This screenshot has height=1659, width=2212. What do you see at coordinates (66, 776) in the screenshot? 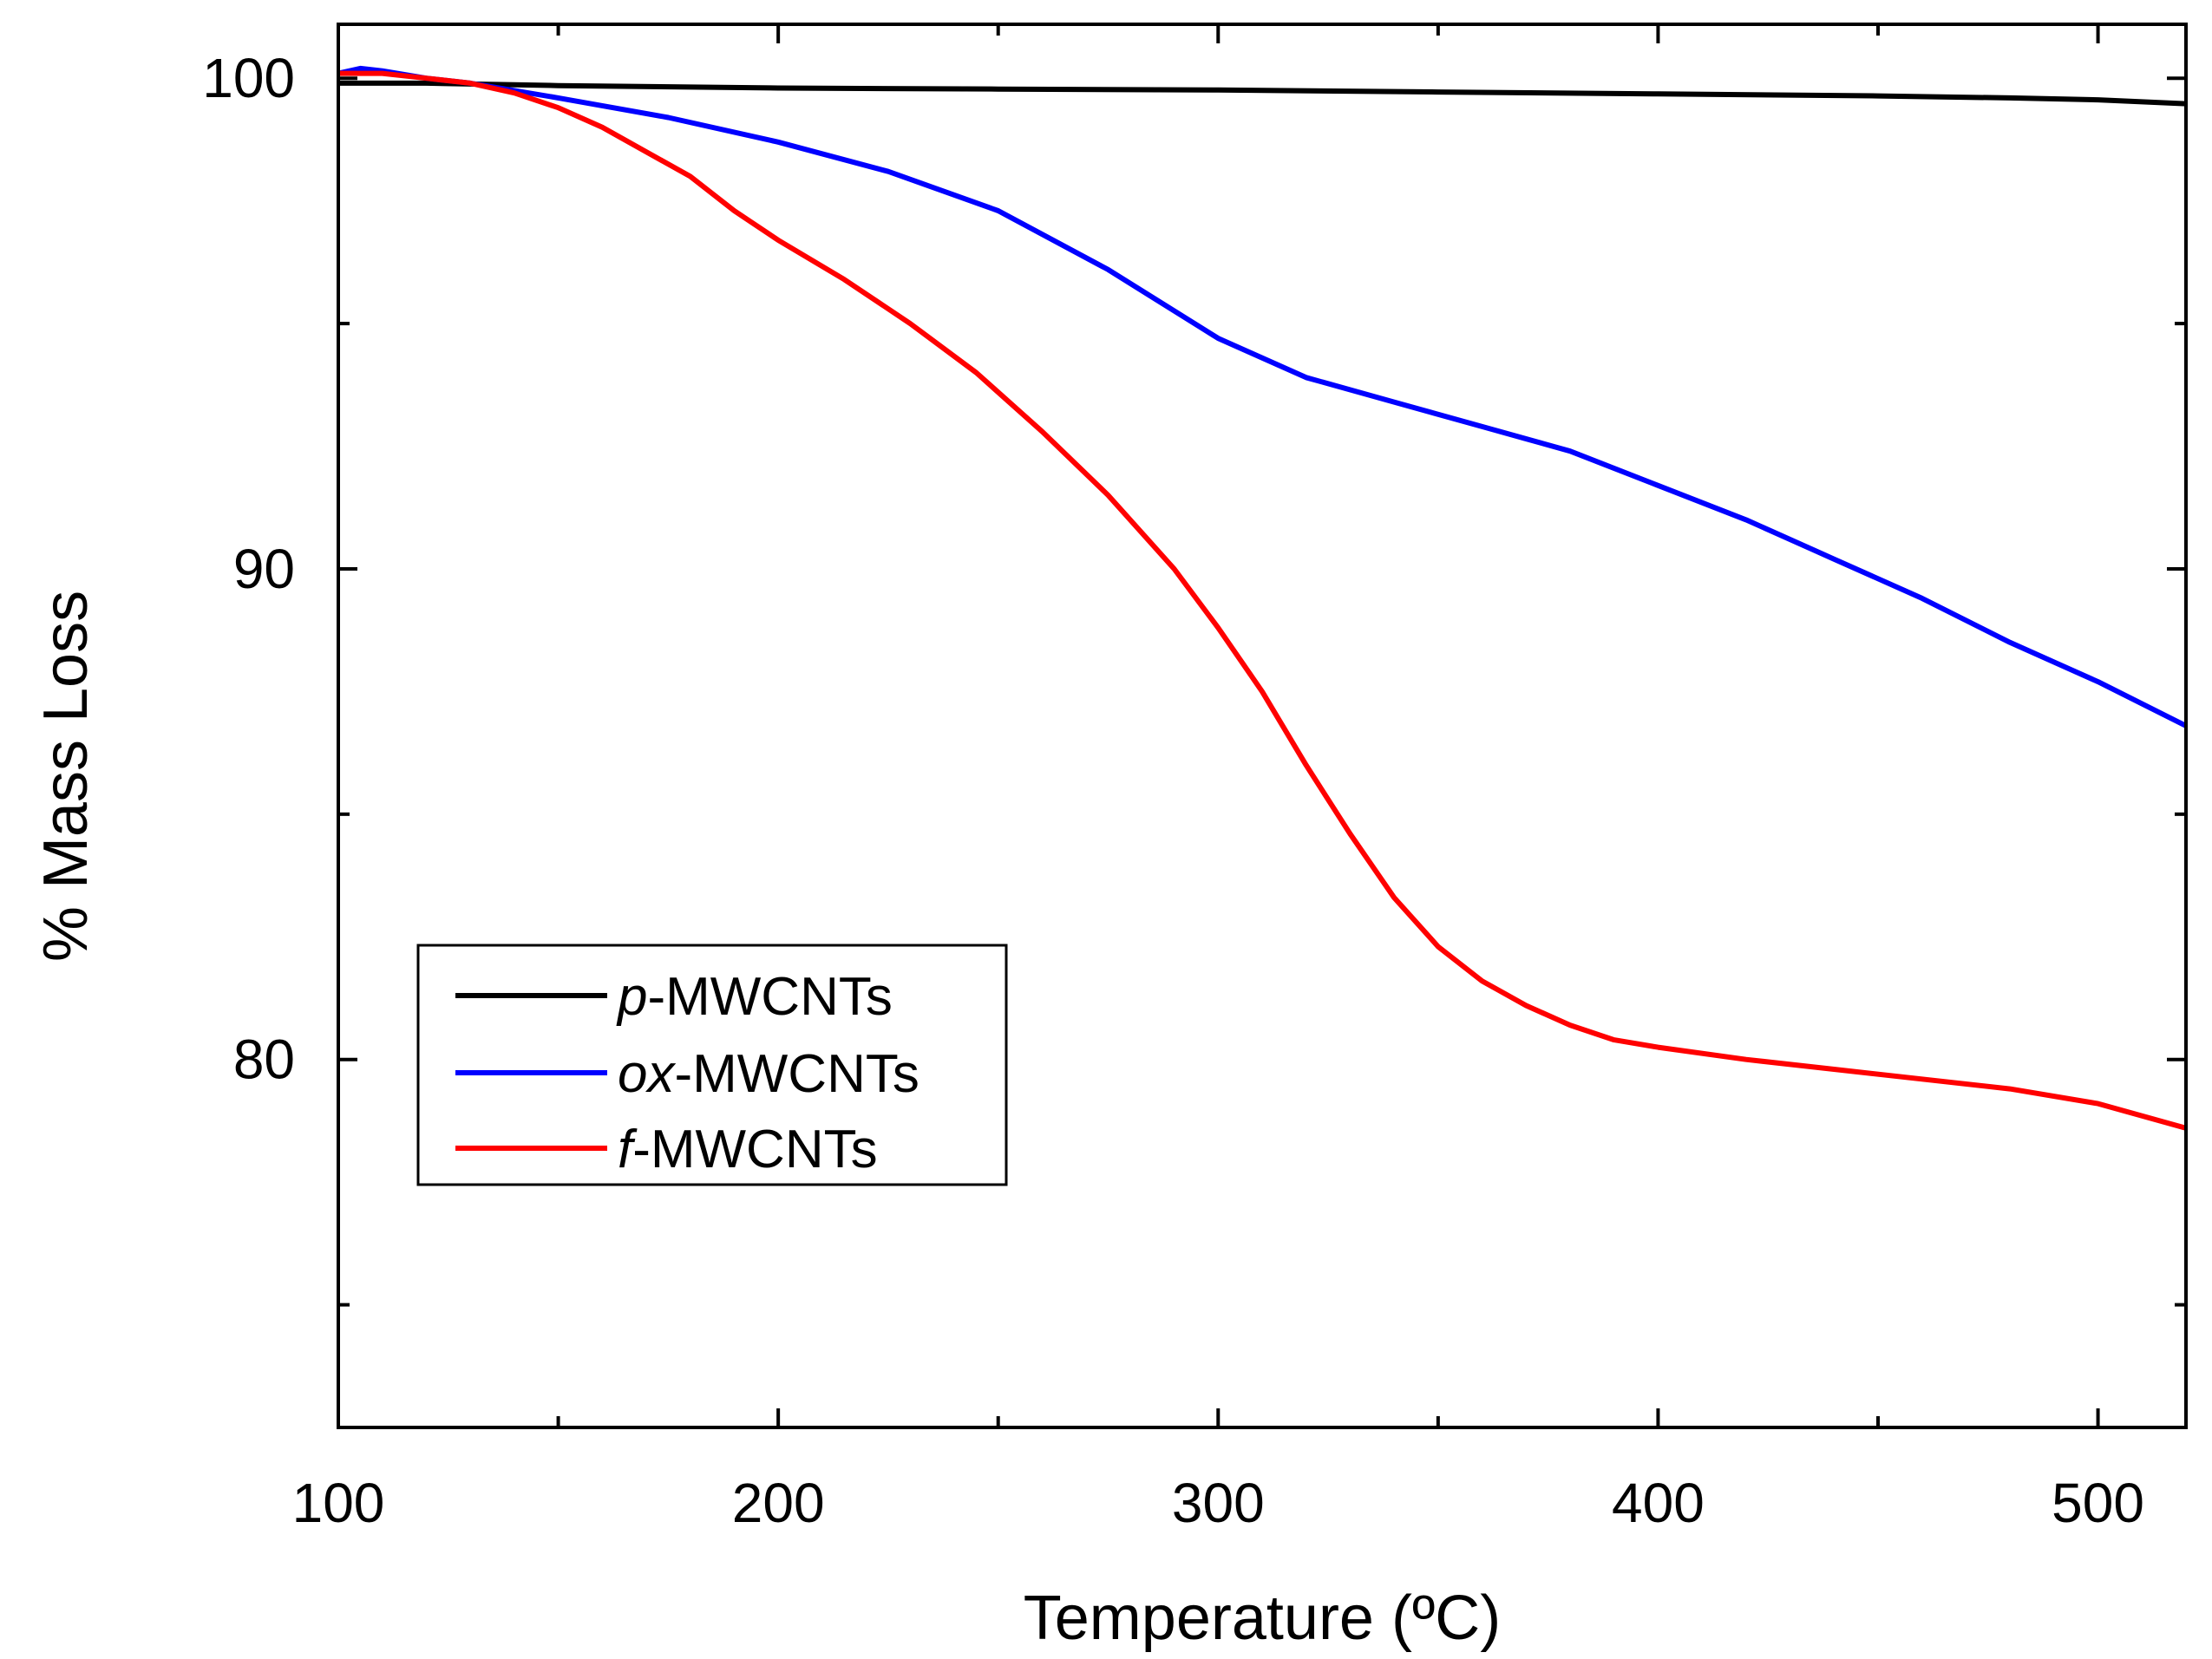
I see `y-axis-title: % Mass Loss` at bounding box center [66, 776].